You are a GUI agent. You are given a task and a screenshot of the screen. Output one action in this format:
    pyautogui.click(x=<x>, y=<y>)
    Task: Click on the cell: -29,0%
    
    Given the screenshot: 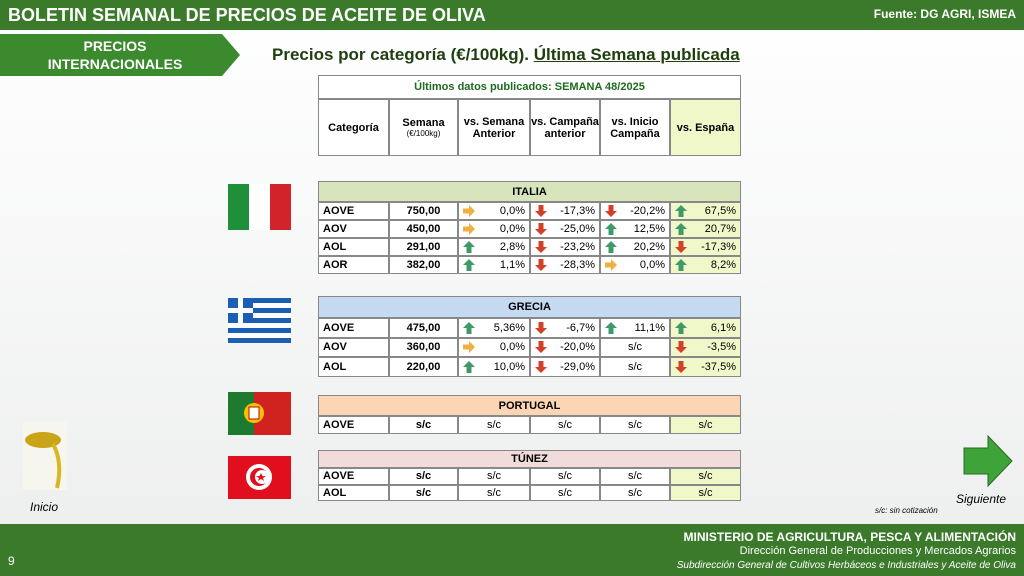 What is the action you would take?
    pyautogui.click(x=565, y=367)
    